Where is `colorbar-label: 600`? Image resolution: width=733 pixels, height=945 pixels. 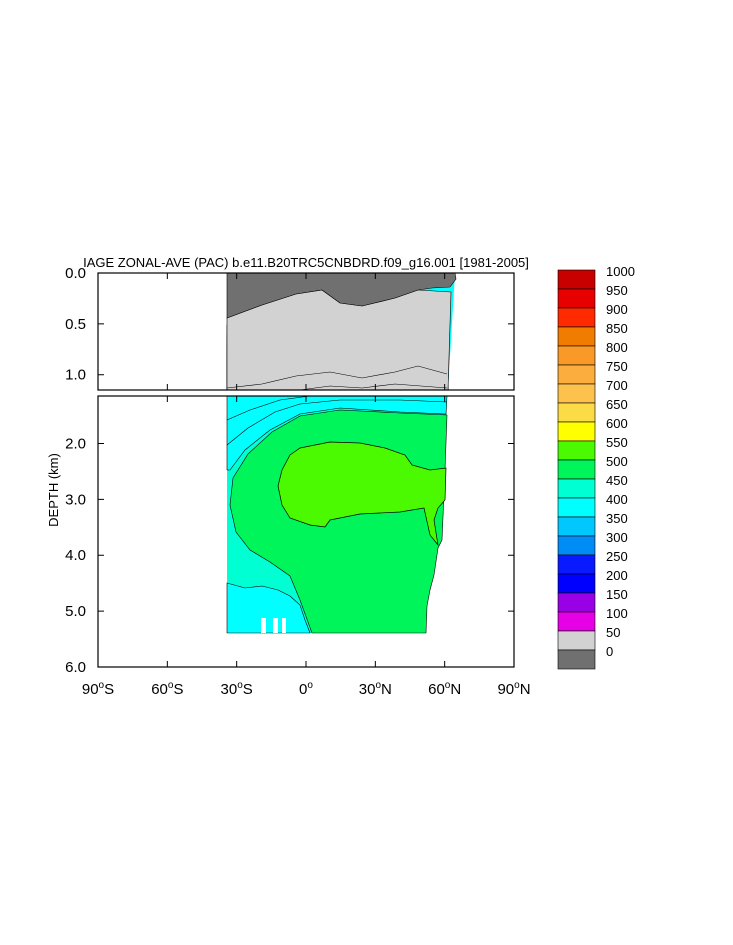 colorbar-label: 600 is located at coordinates (617, 423).